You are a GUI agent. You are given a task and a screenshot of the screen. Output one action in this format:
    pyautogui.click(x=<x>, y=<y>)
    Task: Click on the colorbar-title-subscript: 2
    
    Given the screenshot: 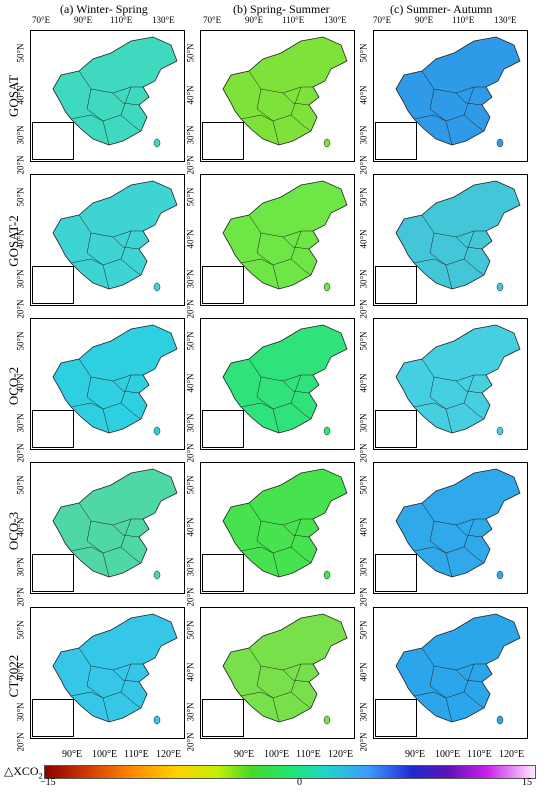 What is the action you would take?
    pyautogui.click(x=40, y=776)
    